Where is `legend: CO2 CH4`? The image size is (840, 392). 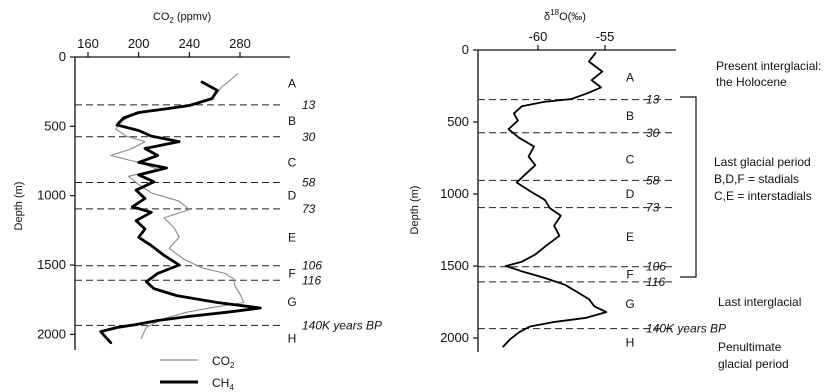 legend: CO2 CH4 is located at coordinates (197, 373).